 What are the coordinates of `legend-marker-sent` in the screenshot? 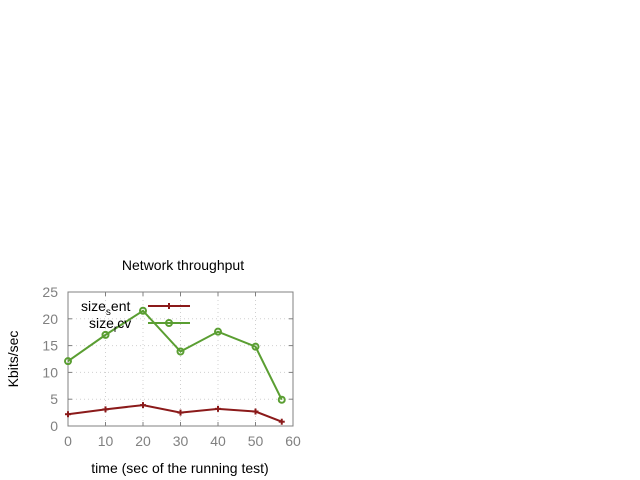 It's located at (169, 306).